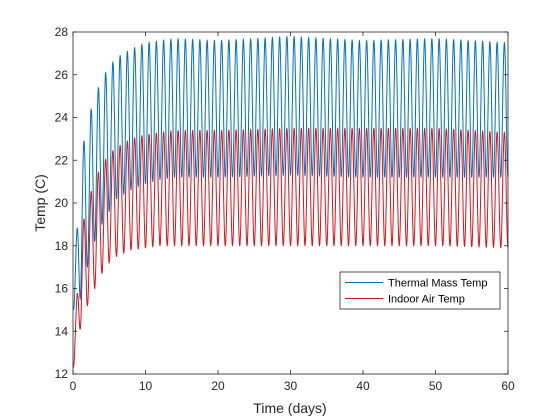 The height and width of the screenshot is (420, 560). I want to click on y-tick-label: 14, so click(62, 331).